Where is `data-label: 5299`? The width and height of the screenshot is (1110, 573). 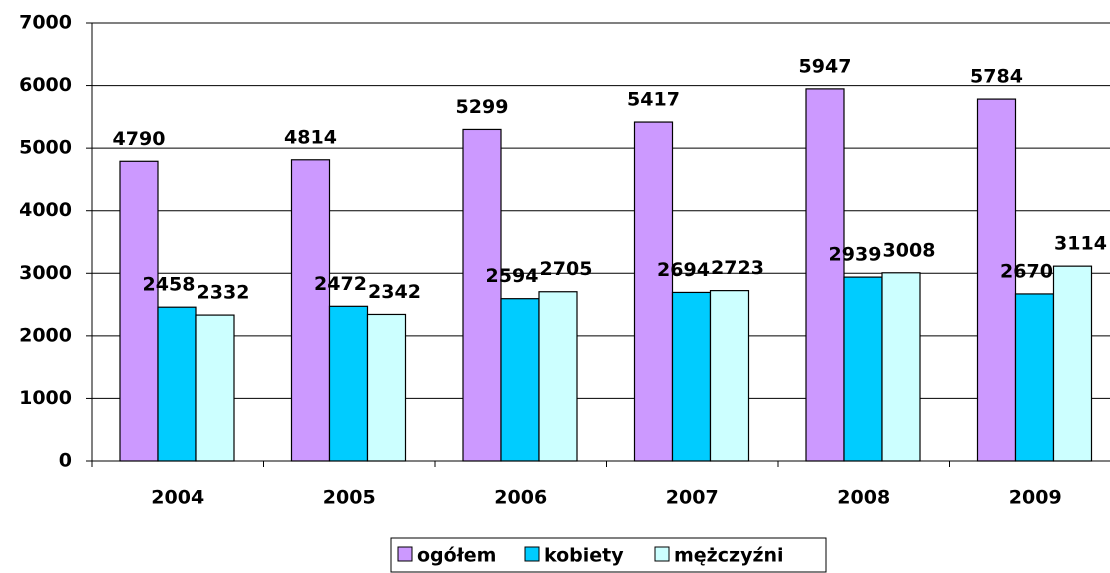 data-label: 5299 is located at coordinates (482, 107).